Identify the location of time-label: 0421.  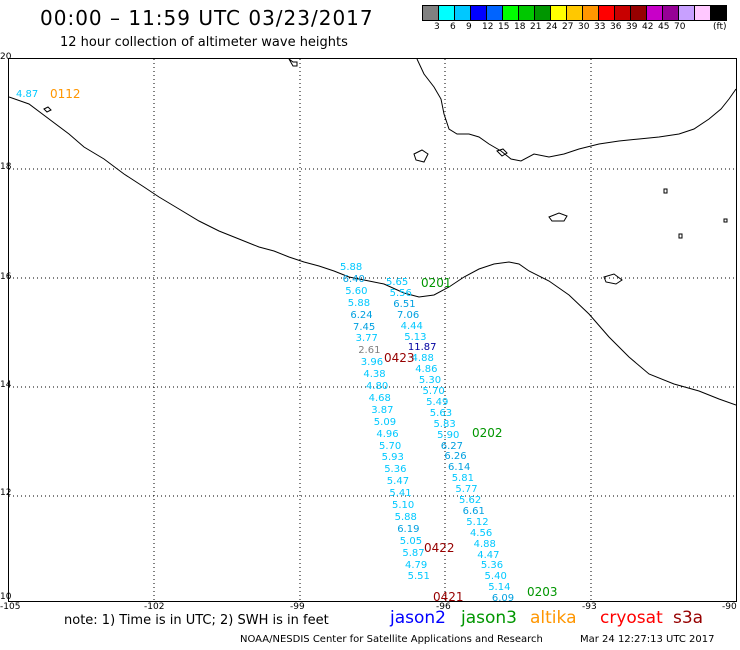
(448, 597).